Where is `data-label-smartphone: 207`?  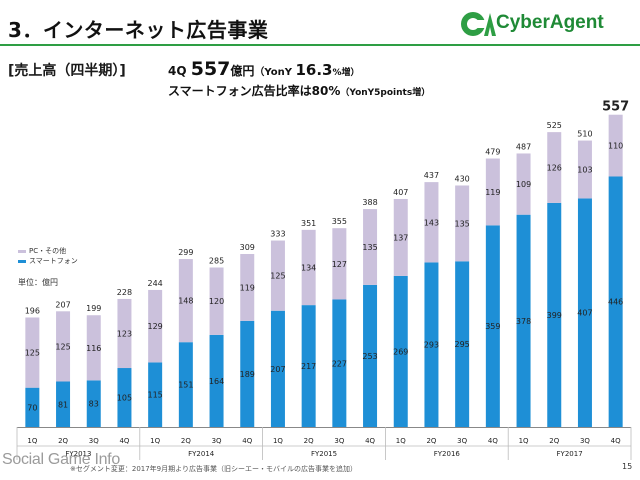
data-label-smartphone: 207 is located at coordinates (277, 369).